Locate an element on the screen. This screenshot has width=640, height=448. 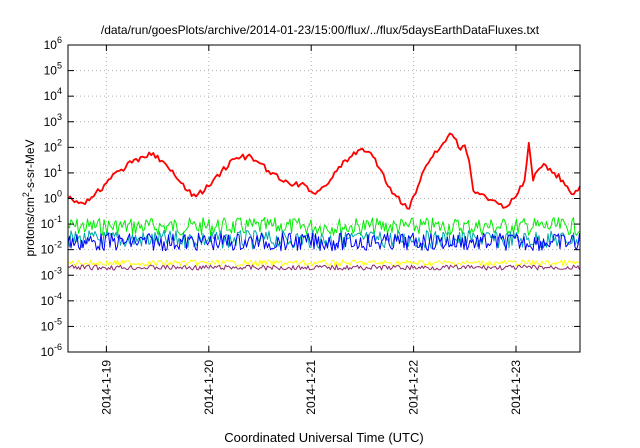
y-tick-exp: 0 is located at coordinates (59, 194).